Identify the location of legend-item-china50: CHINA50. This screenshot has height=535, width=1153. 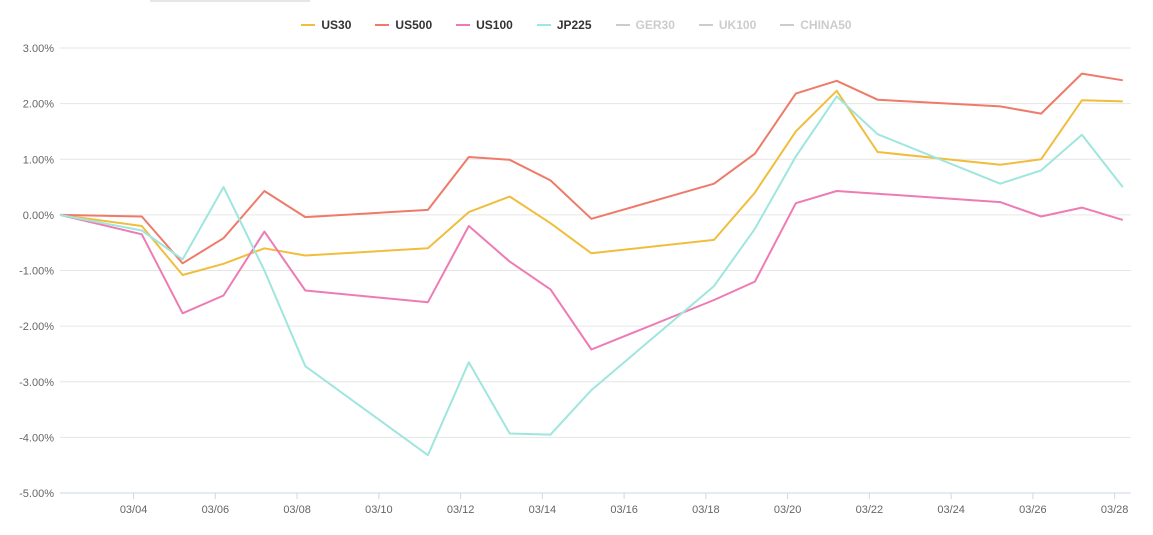
(816, 25).